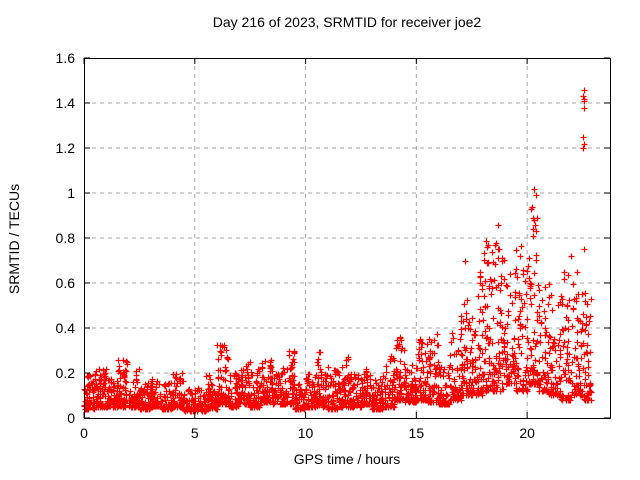  Describe the element at coordinates (306, 433) in the screenshot. I see `x-tick-label: 10` at that location.